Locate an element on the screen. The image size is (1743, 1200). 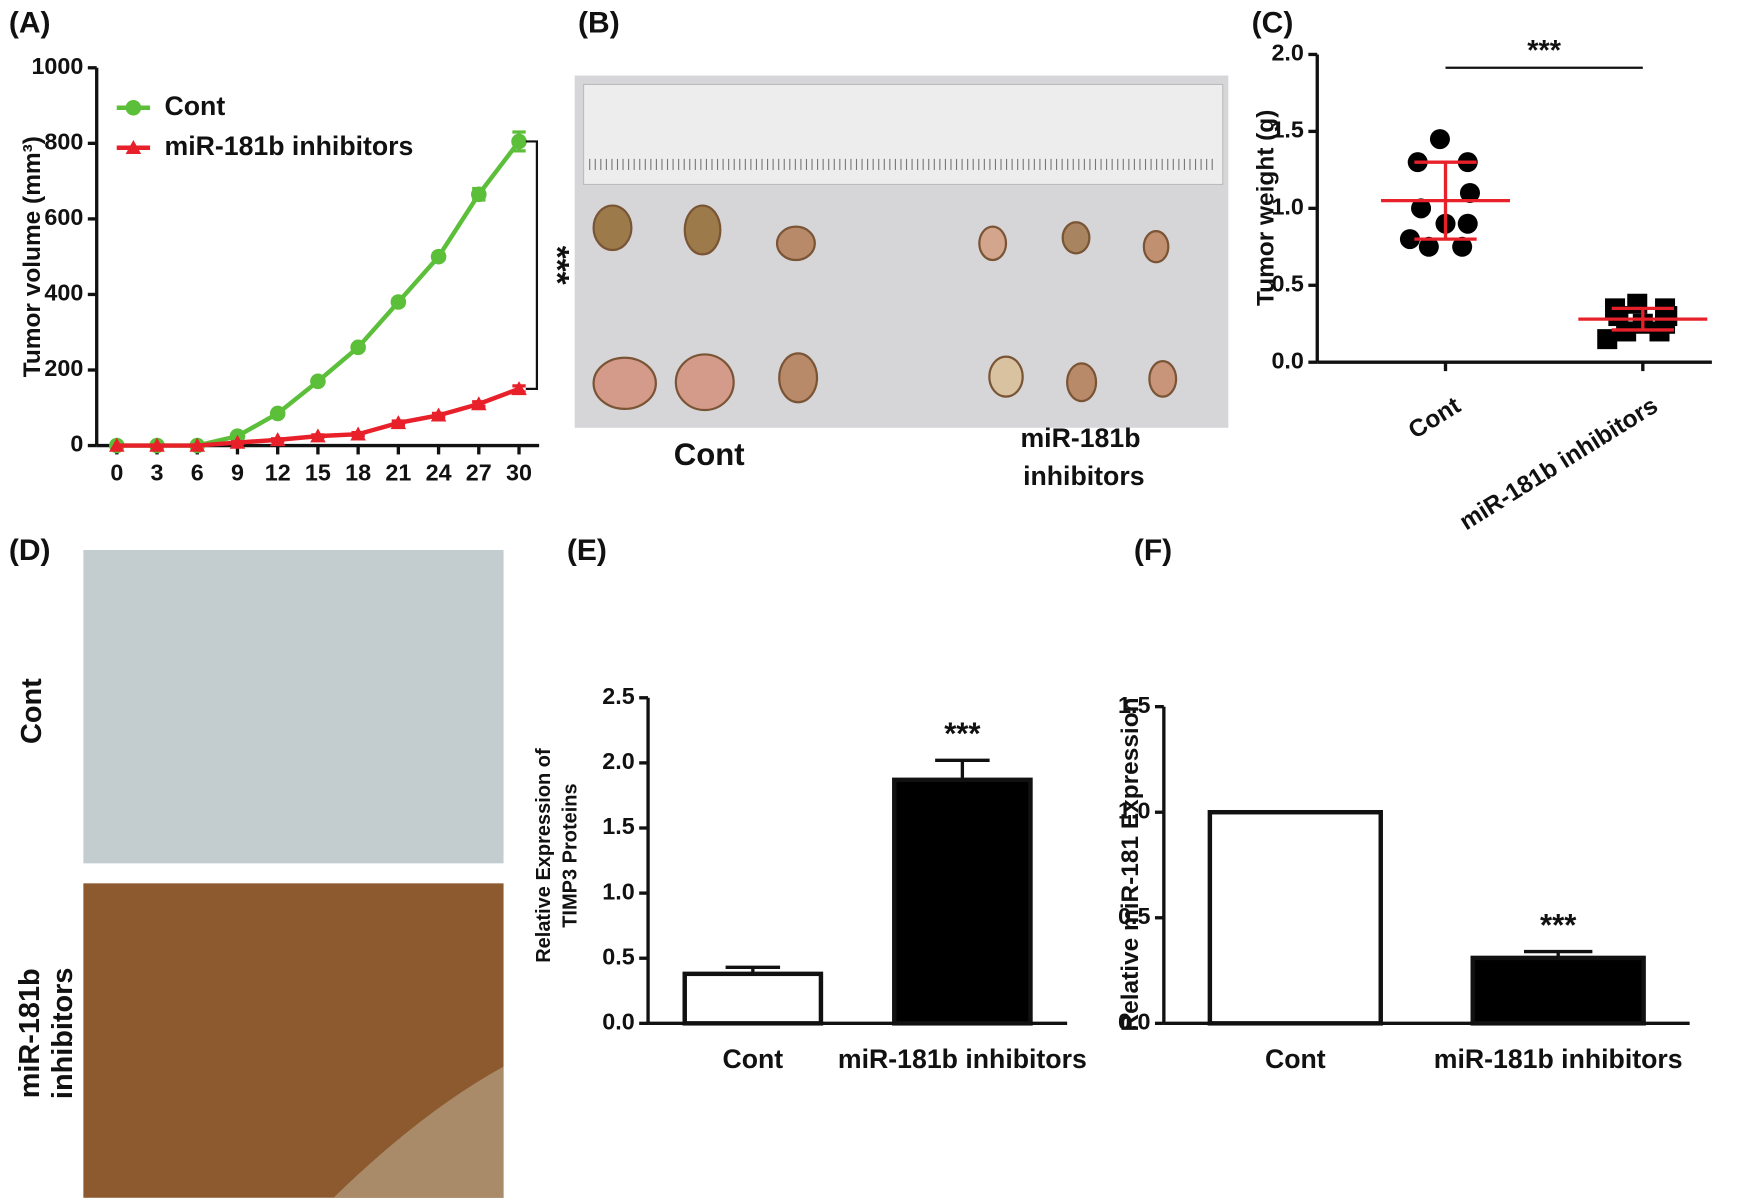
y-tick-label: 2.5 is located at coordinates (618, 696).